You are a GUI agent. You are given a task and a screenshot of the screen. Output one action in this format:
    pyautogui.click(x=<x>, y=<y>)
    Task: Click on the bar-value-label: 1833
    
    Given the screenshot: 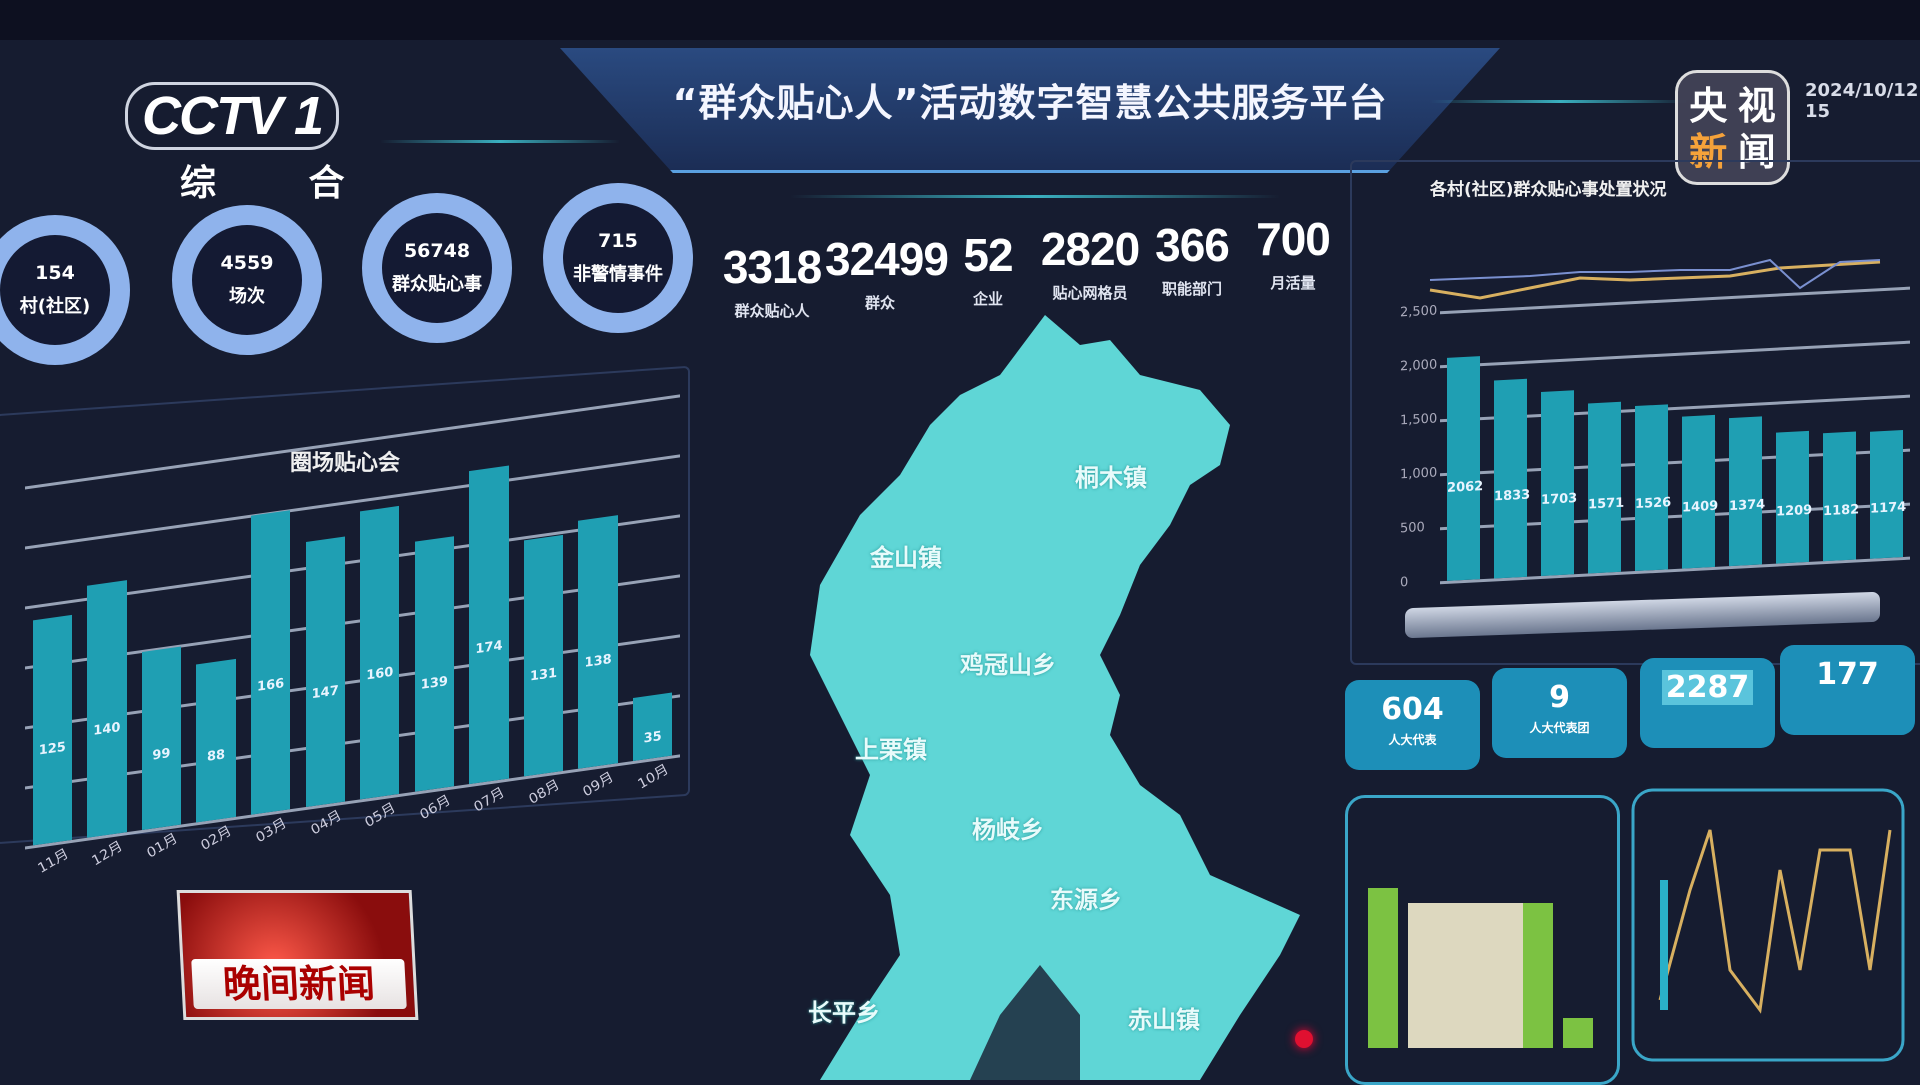 What is the action you would take?
    pyautogui.click(x=1512, y=496)
    